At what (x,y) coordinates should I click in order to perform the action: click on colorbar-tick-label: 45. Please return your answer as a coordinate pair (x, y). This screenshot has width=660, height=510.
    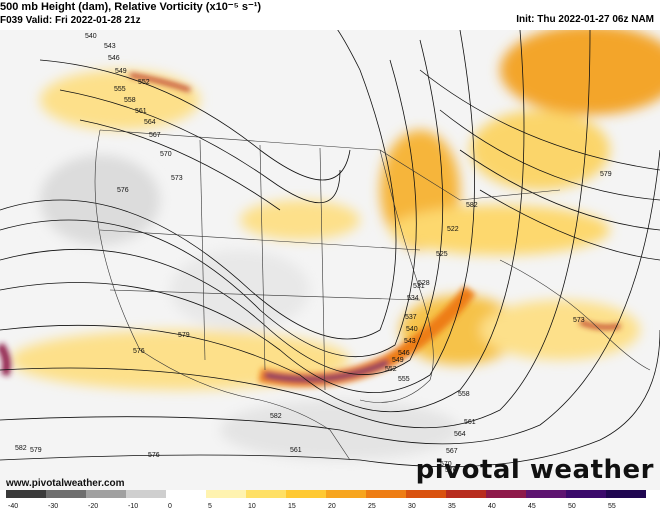
    Looking at the image, I should click on (532, 506).